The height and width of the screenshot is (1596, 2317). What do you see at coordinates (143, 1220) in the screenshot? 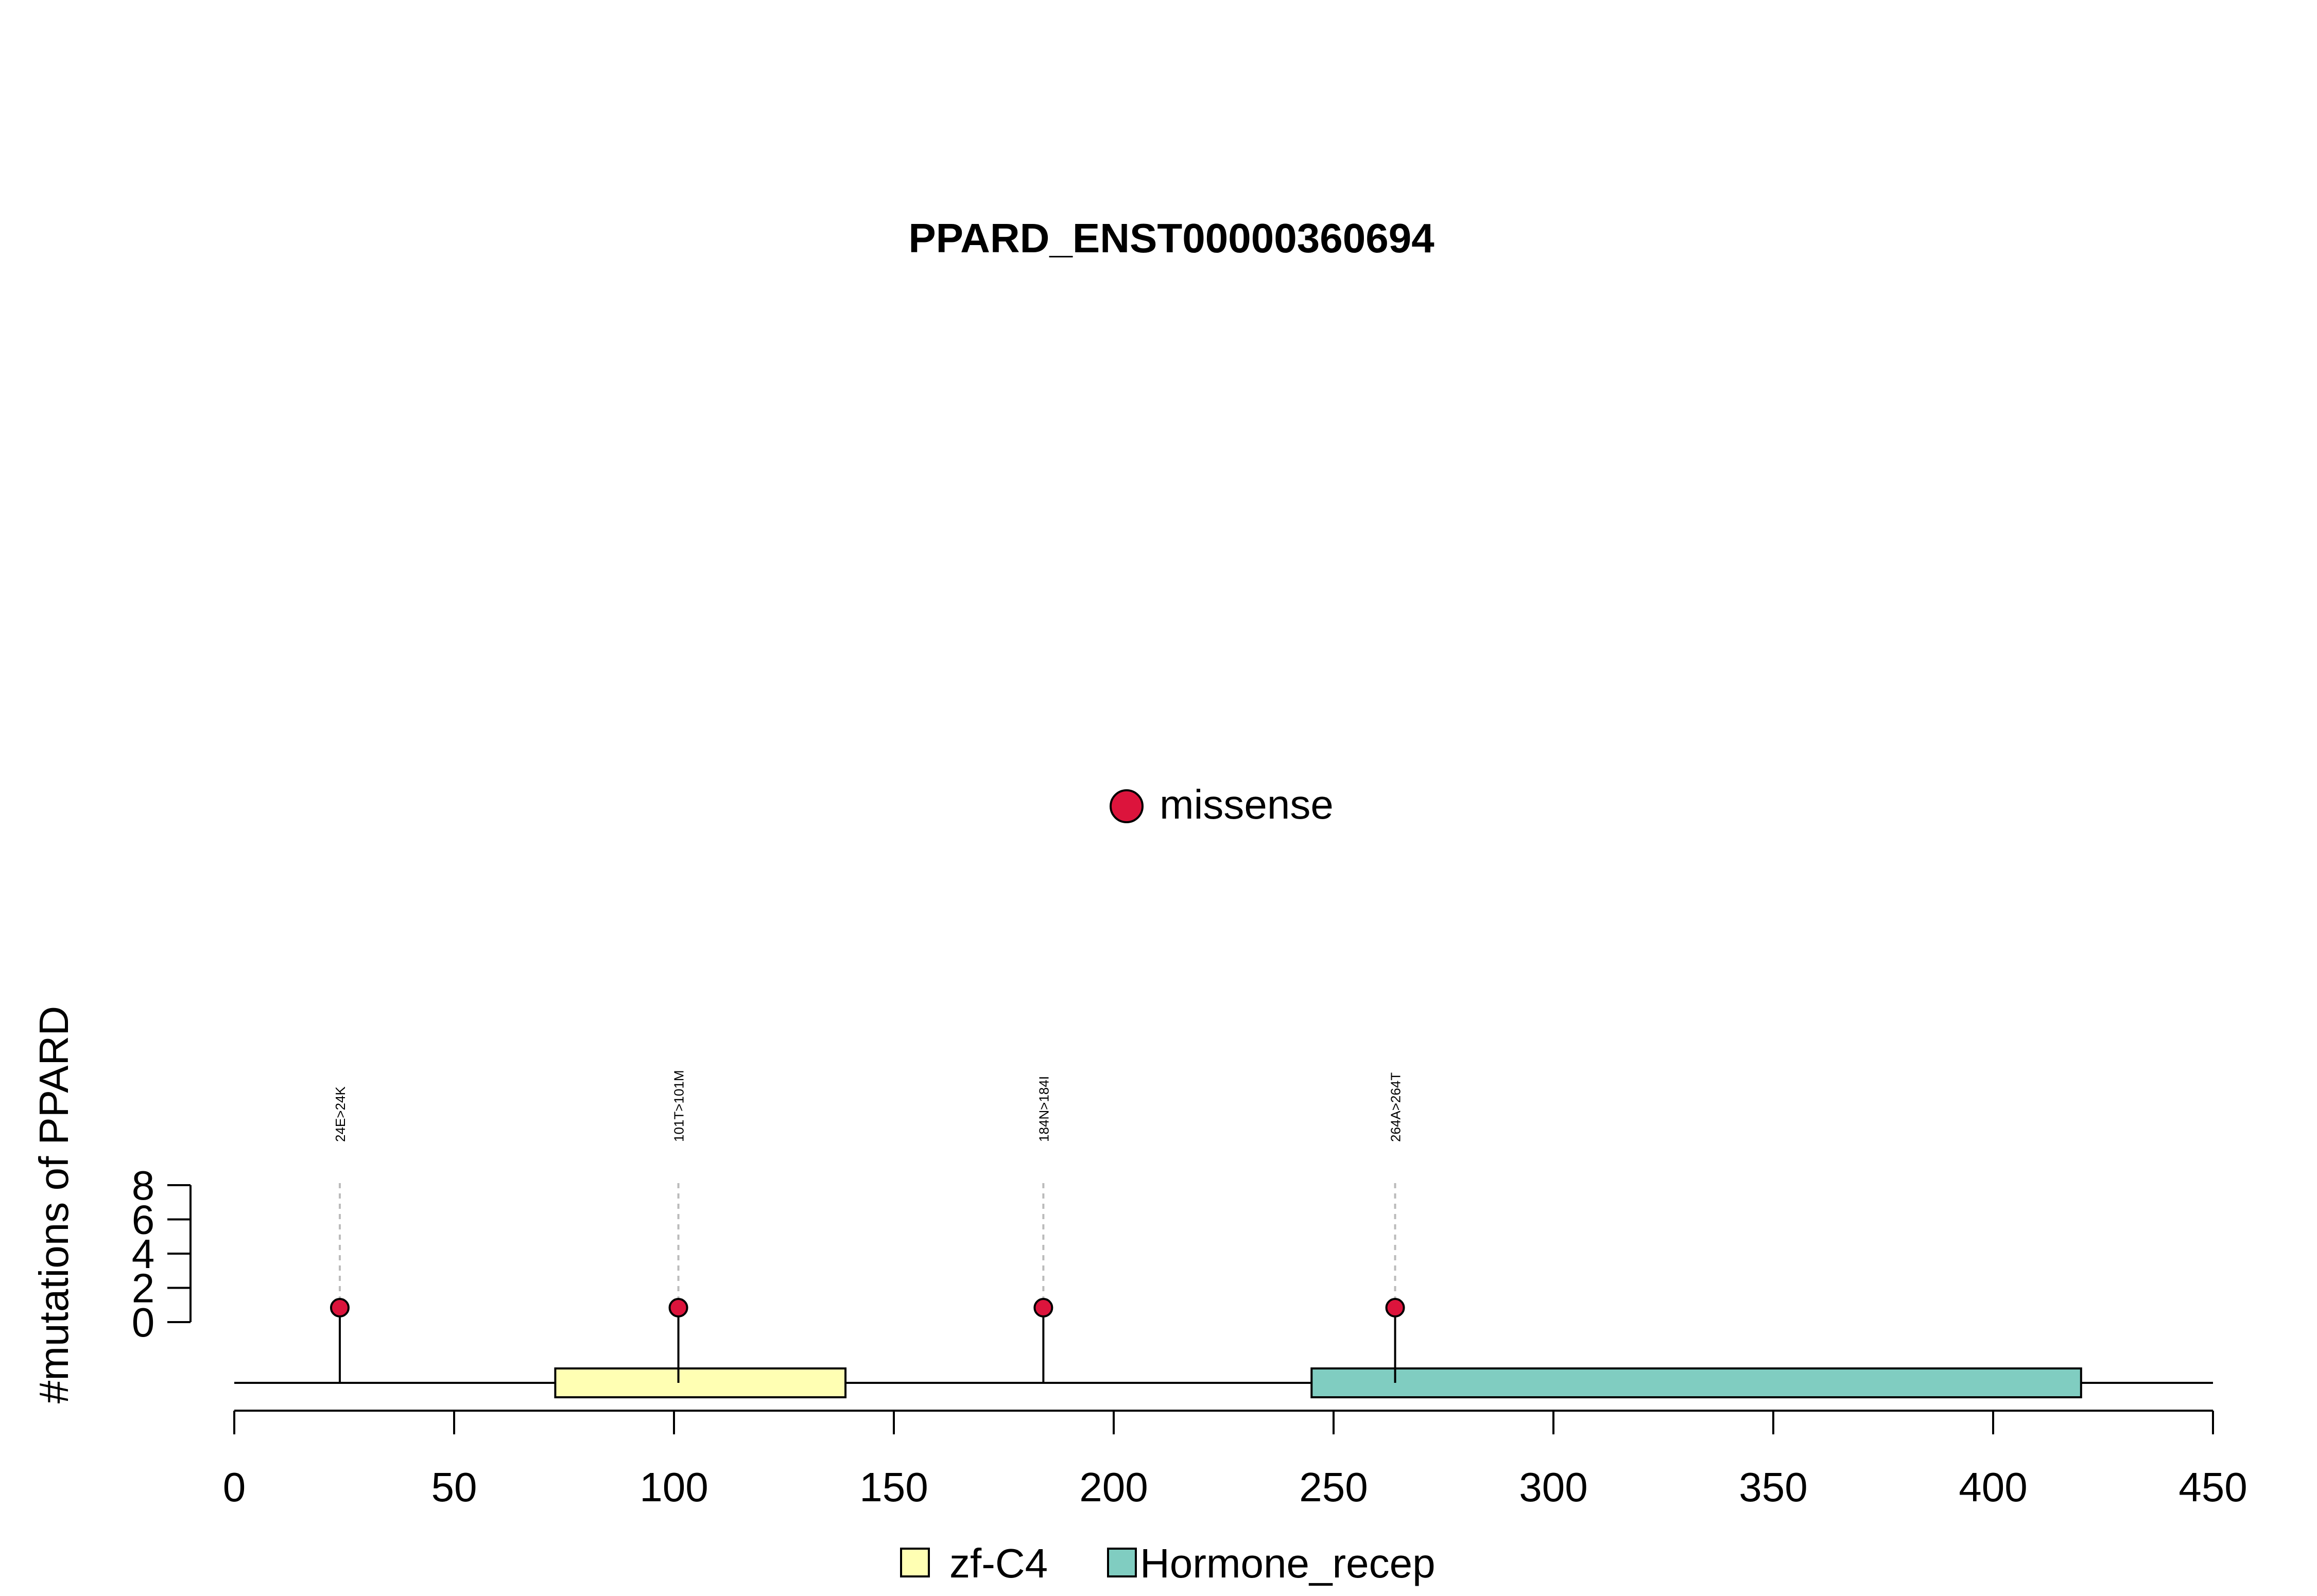
I see `y-tick-label: 6` at bounding box center [143, 1220].